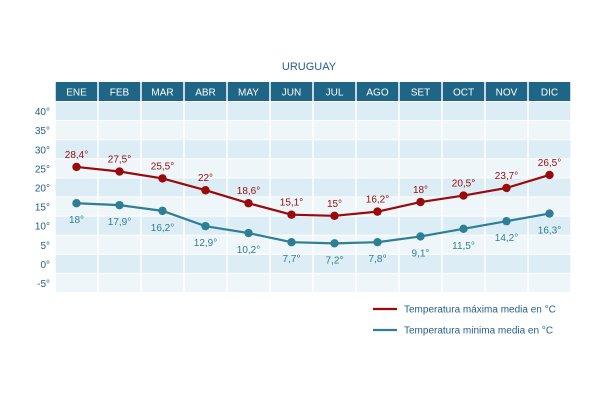 Image resolution: width=600 pixels, height=400 pixels. Describe the element at coordinates (335, 260) in the screenshot. I see `data-label: 7,2°` at that location.